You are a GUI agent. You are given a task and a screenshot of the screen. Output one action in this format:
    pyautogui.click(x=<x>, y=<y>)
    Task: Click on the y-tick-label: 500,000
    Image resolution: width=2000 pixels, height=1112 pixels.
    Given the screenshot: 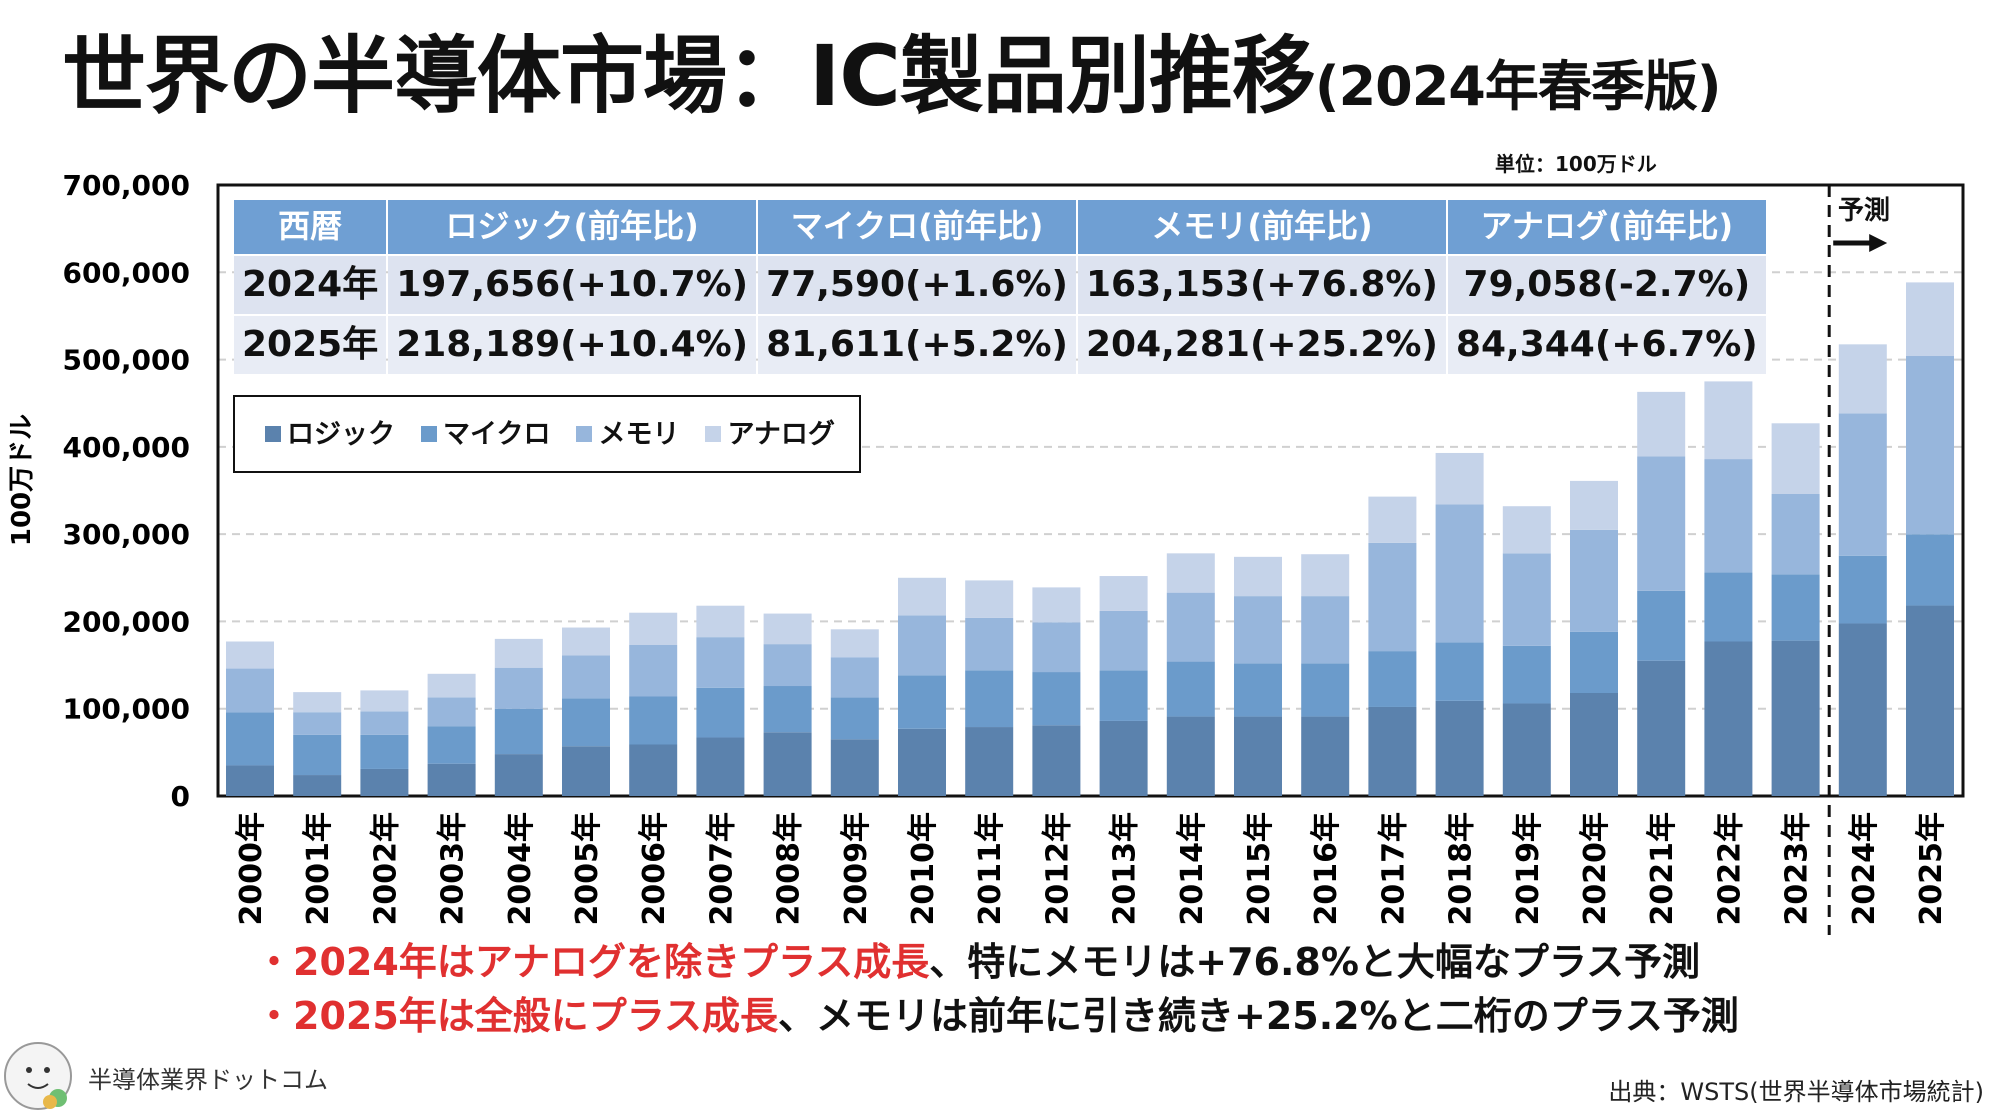 What is the action you would take?
    pyautogui.click(x=126, y=360)
    